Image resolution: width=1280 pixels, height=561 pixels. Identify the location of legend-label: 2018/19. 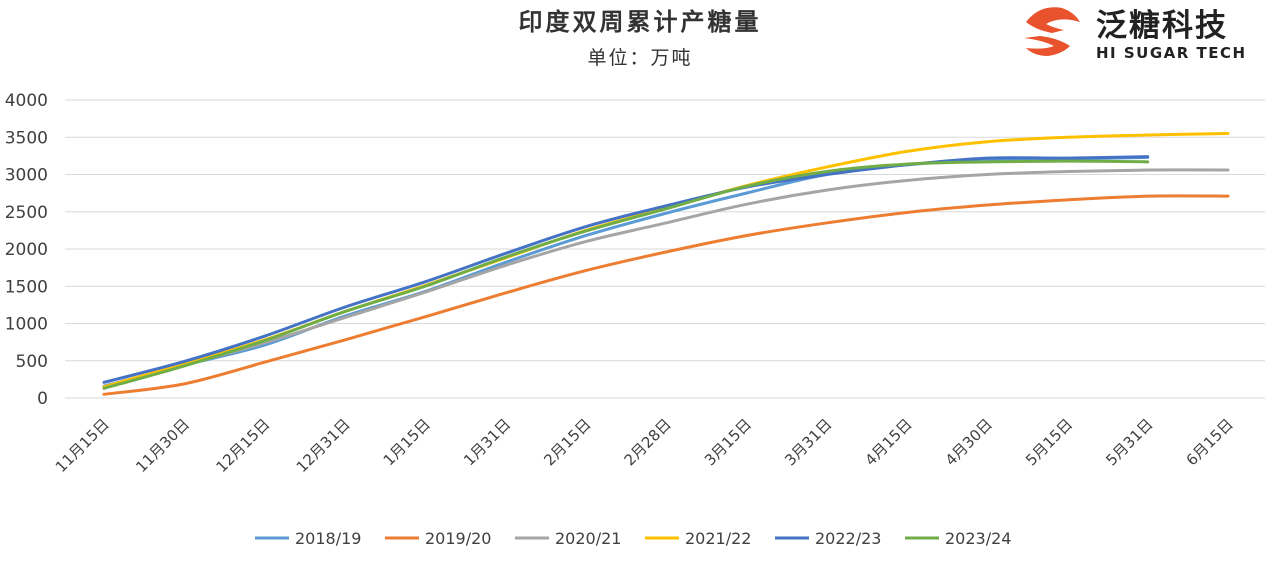
(328, 538).